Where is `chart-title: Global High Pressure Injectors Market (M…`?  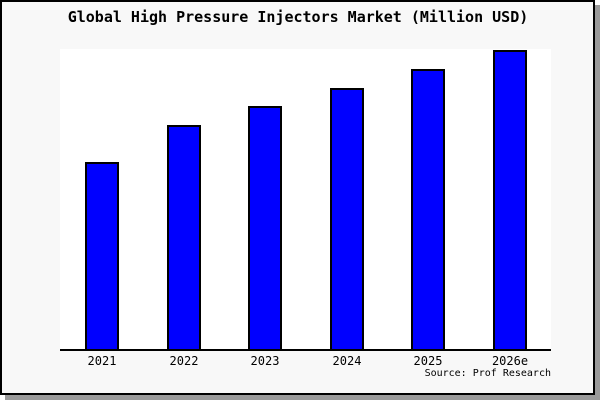
chart-title: Global High Pressure Injectors Market (M… is located at coordinates (298, 17).